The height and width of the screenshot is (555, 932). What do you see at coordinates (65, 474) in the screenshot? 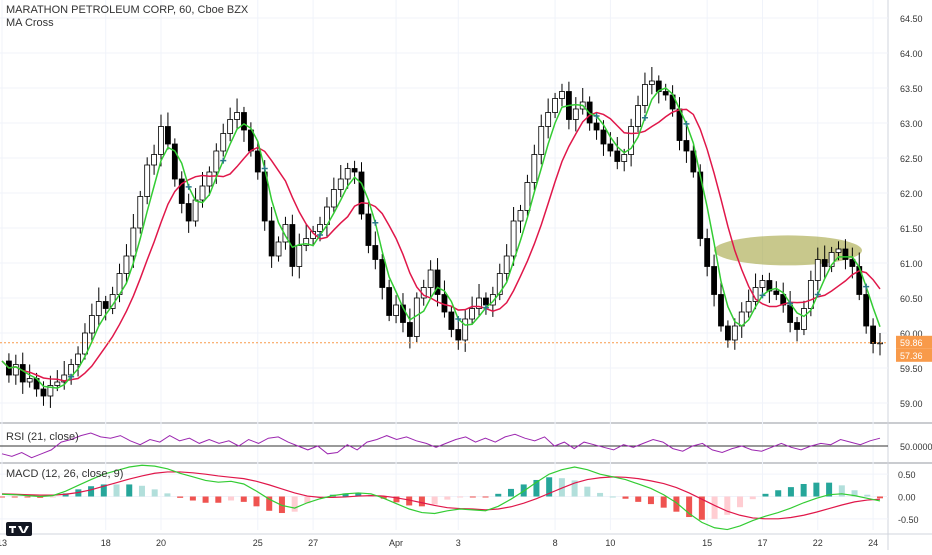
I see `macd-title: MACD (12, 26, close, 9)` at bounding box center [65, 474].